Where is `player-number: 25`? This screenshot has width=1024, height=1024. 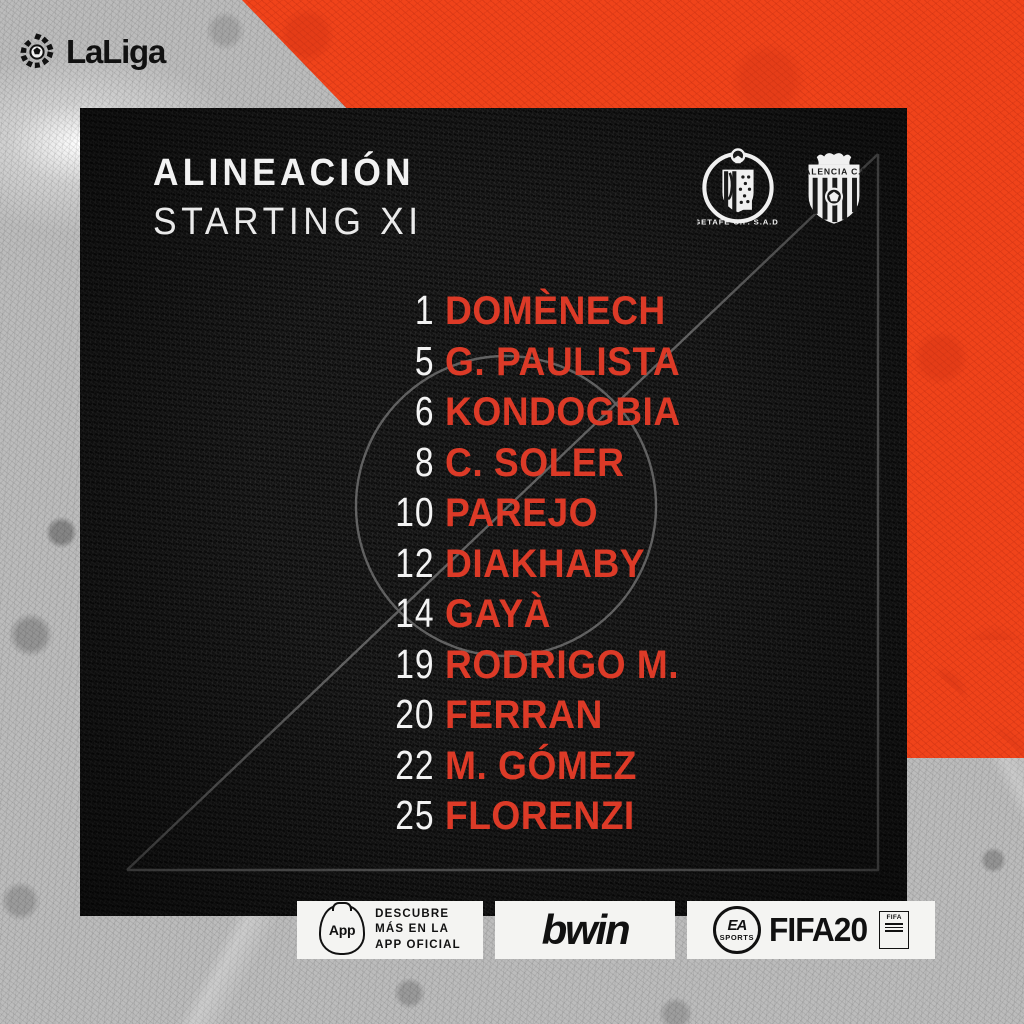
player-number: 25 is located at coordinates (415, 815).